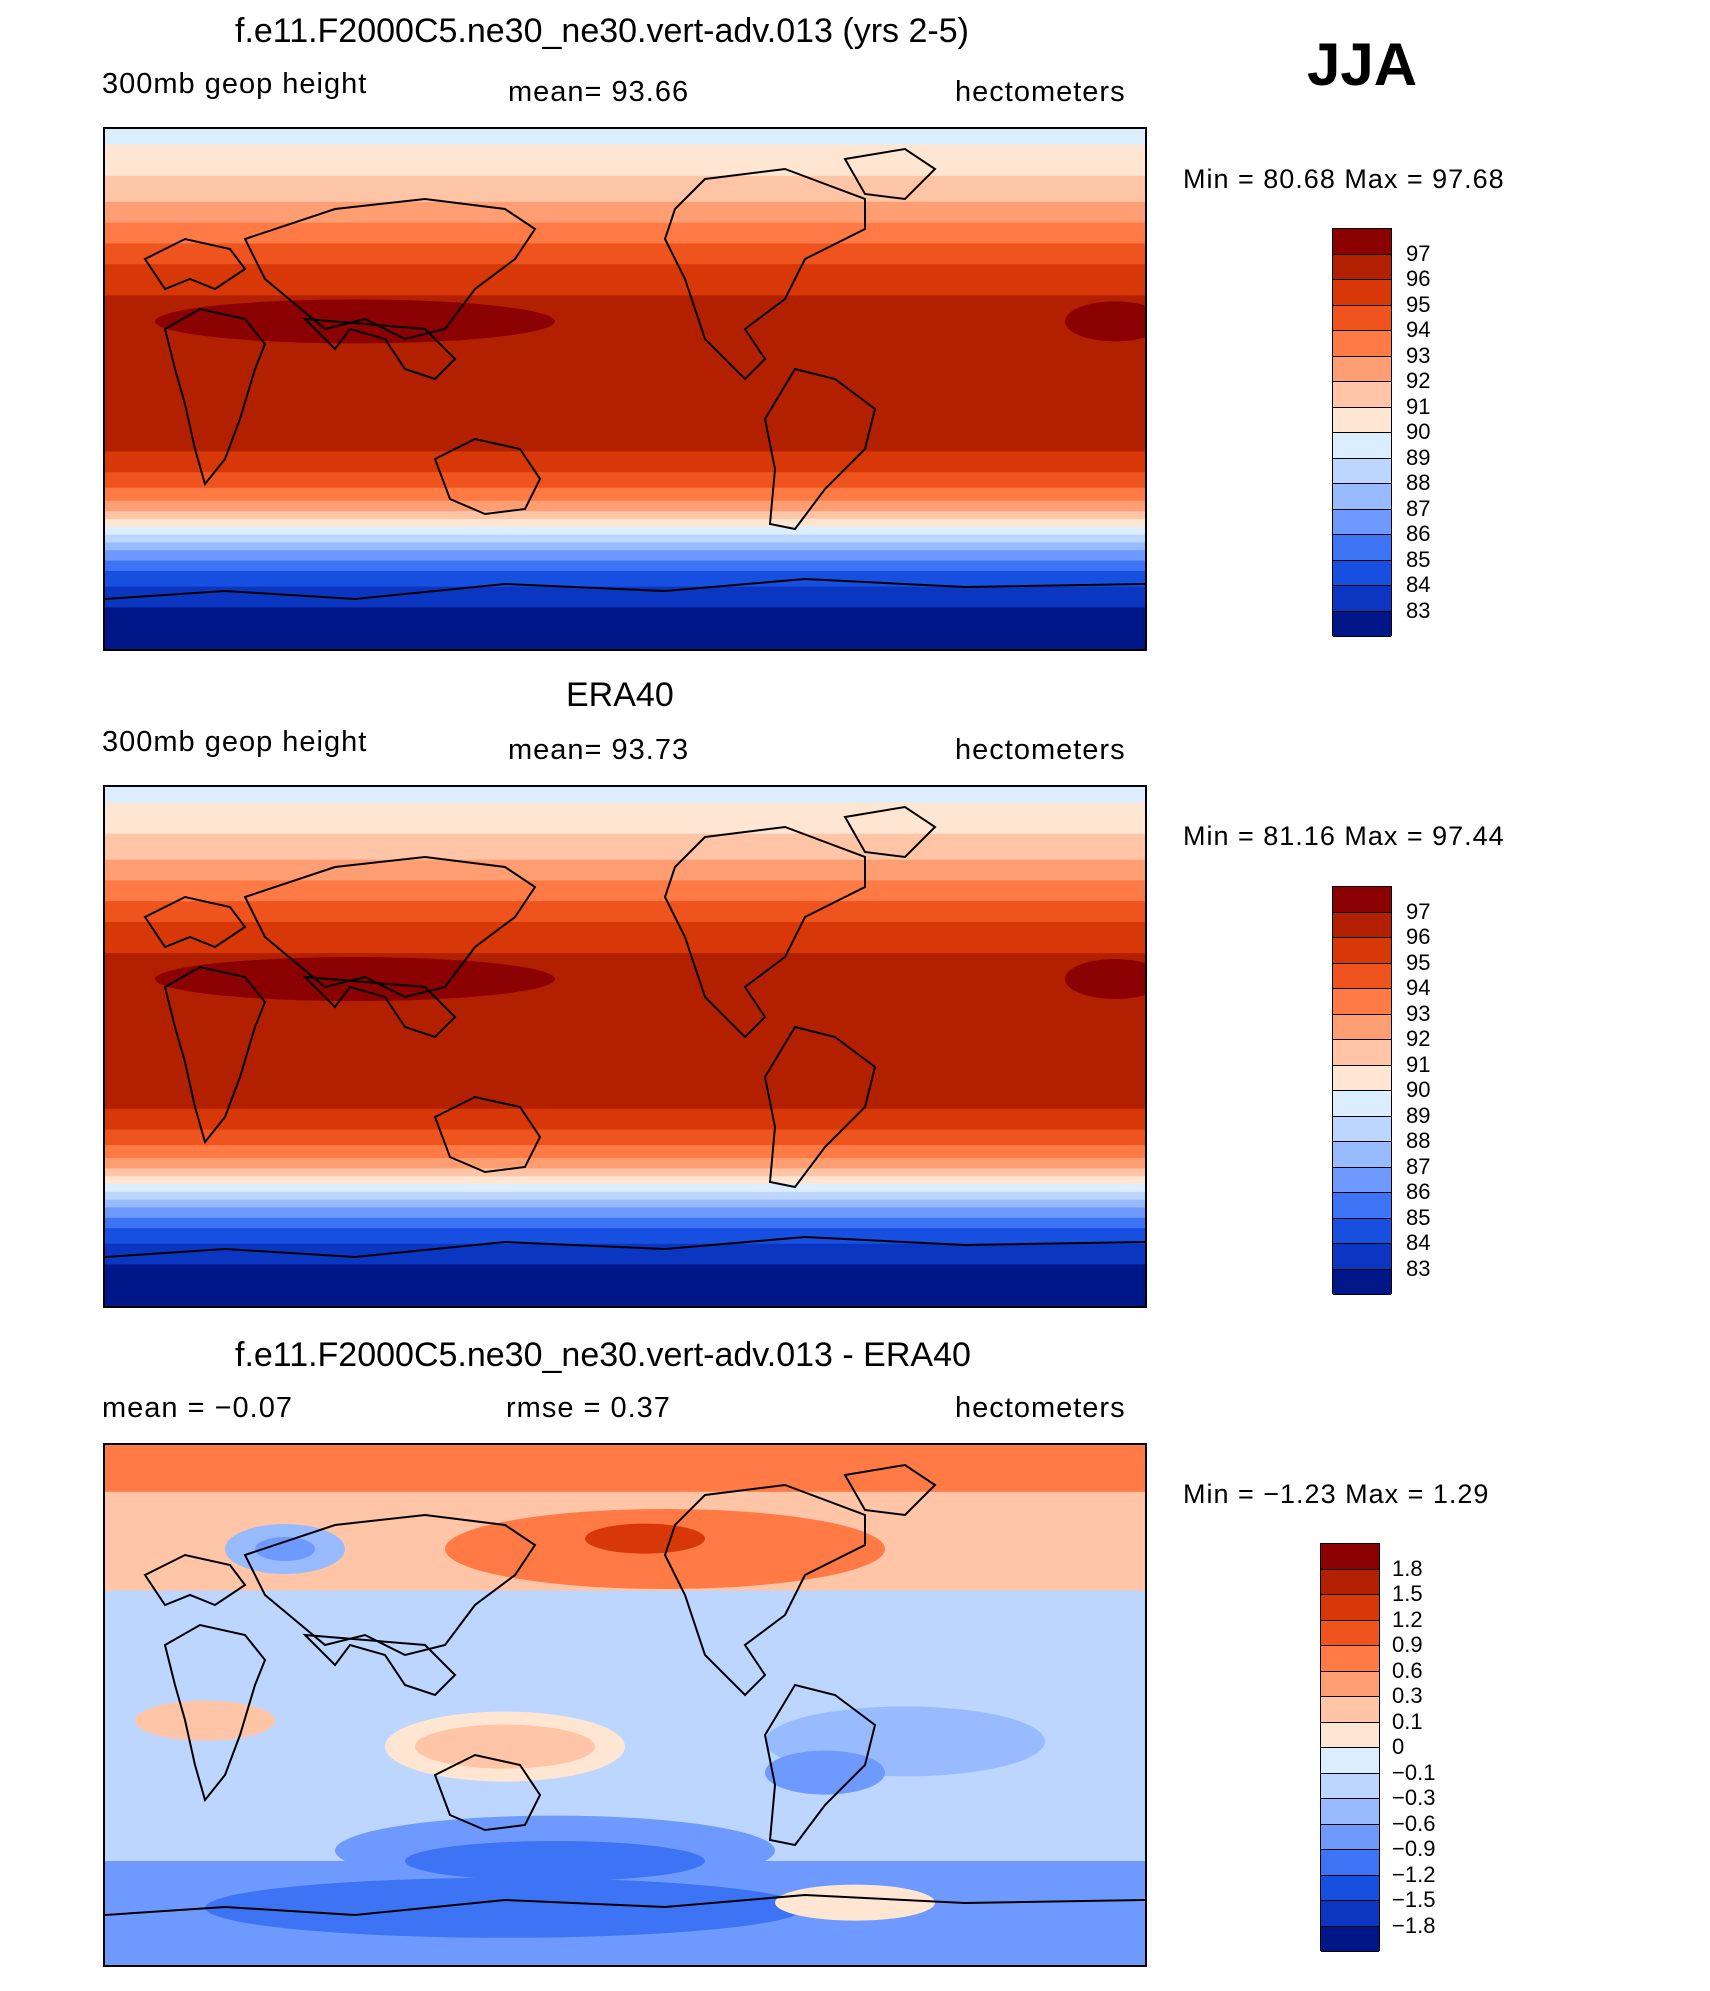 The width and height of the screenshot is (1710, 1991). What do you see at coordinates (1407, 1670) in the screenshot?
I see `colorbar-tick-label: 0.6` at bounding box center [1407, 1670].